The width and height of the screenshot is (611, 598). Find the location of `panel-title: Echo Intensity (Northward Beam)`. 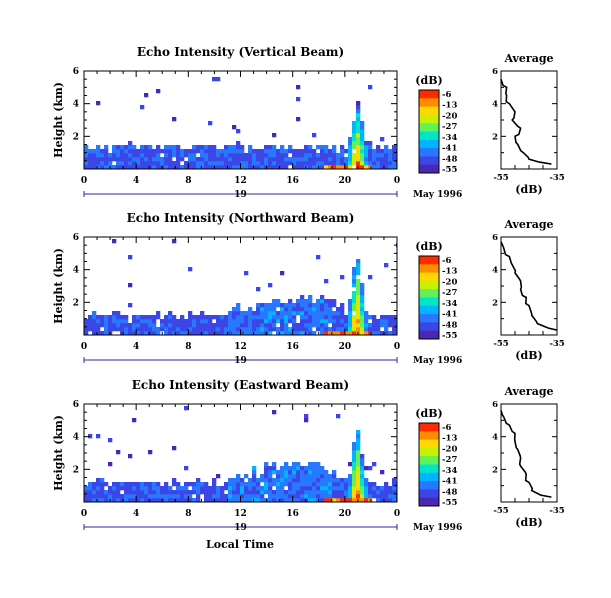

panel-title: Echo Intensity (Northward Beam) is located at coordinates (241, 218).